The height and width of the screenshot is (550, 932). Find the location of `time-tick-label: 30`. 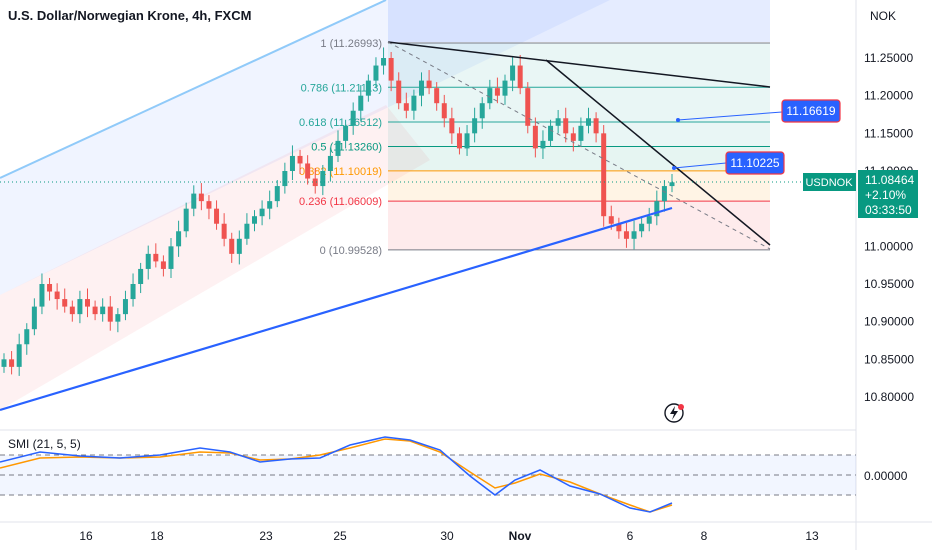

time-tick-label: 30 is located at coordinates (447, 536).